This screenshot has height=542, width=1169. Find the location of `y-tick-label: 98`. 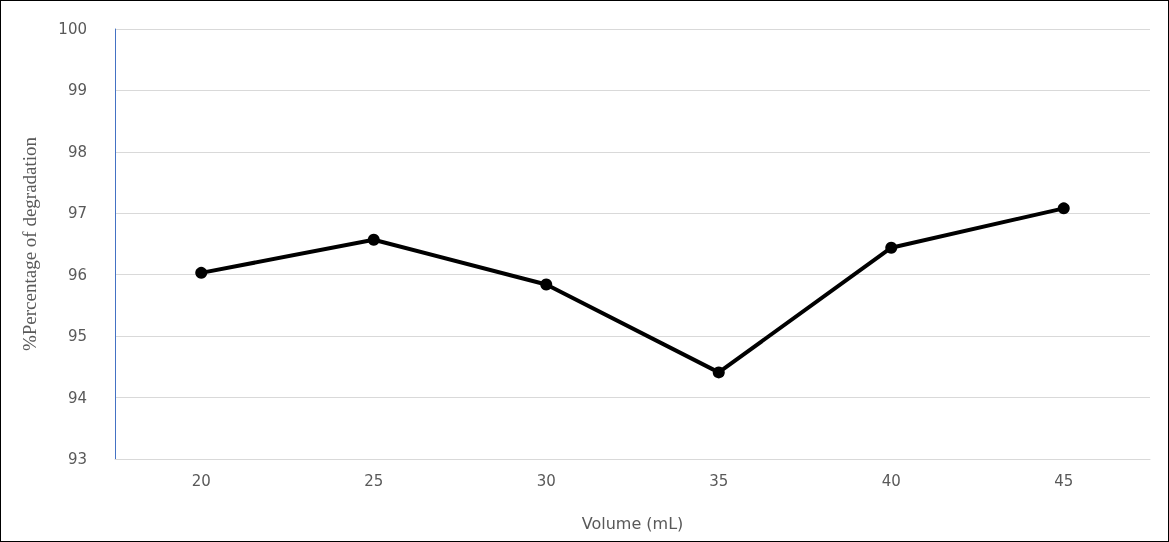

y-tick-label: 98 is located at coordinates (77, 151).